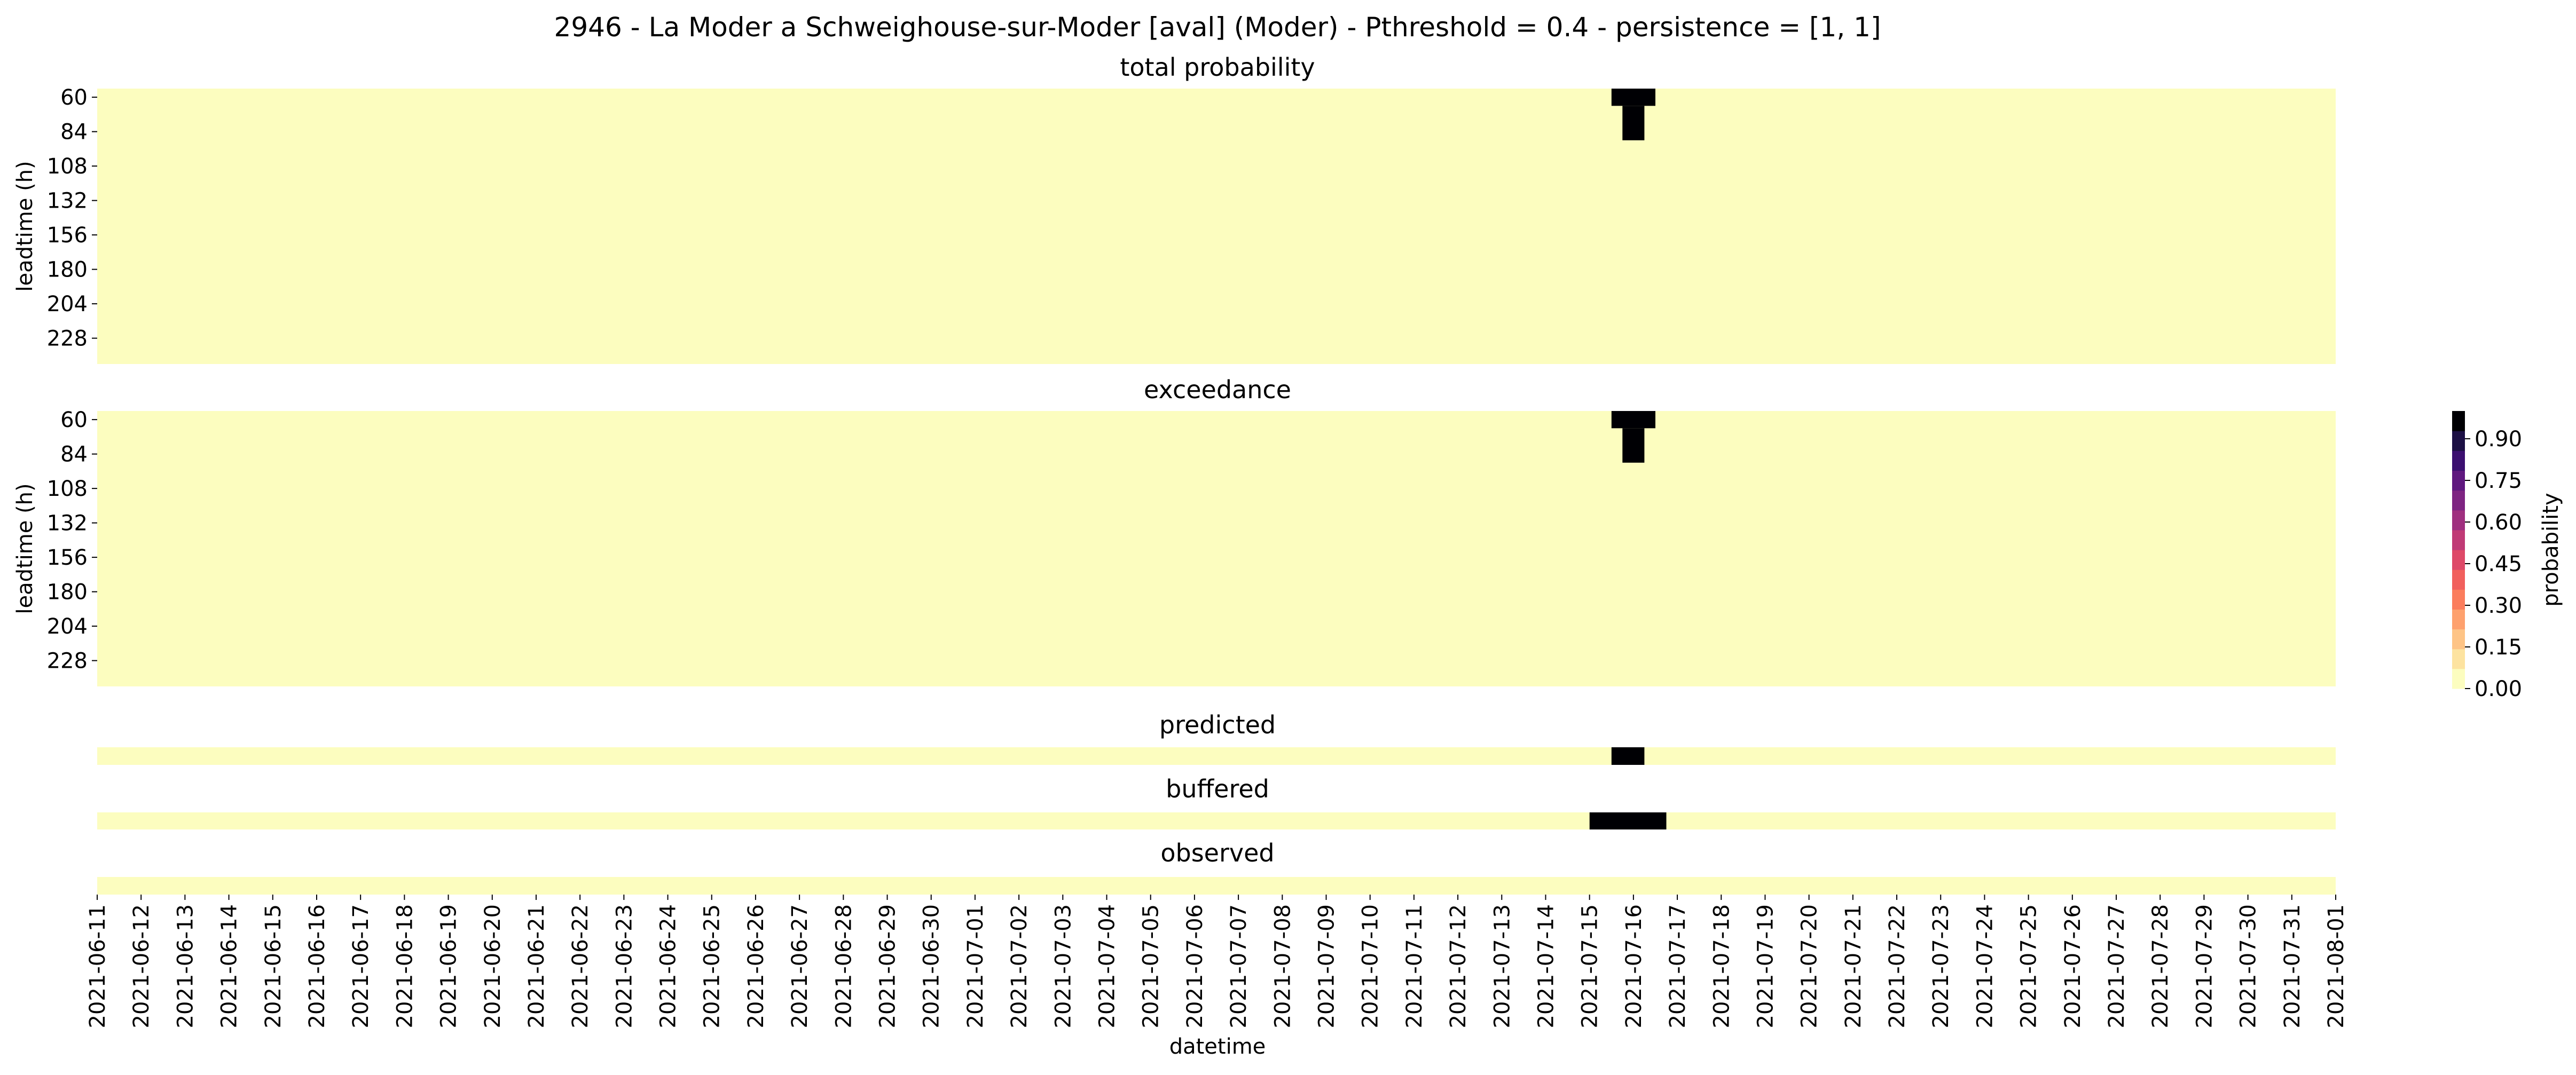  Describe the element at coordinates (1370, 966) in the screenshot. I see `x-tick-label: 2021-07-10` at that location.